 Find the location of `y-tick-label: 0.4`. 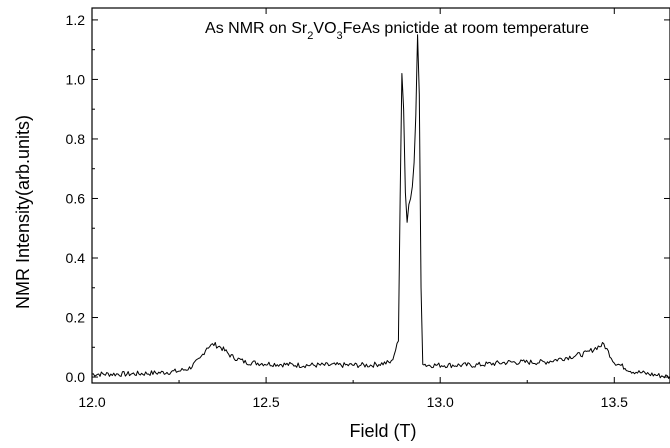

y-tick-label: 0.4 is located at coordinates (76, 258).